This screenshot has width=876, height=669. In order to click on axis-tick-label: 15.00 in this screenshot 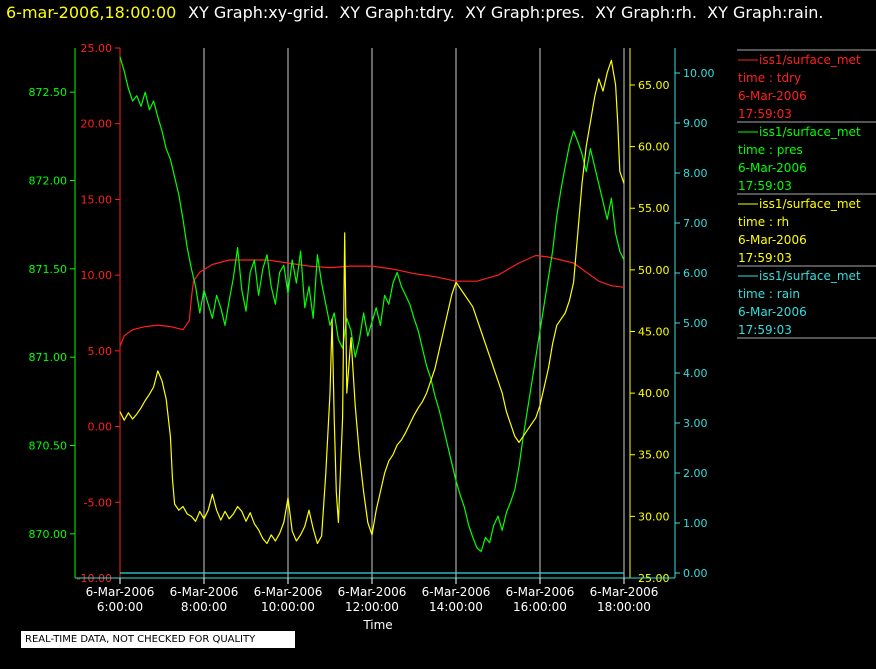, I will do `click(97, 199)`.